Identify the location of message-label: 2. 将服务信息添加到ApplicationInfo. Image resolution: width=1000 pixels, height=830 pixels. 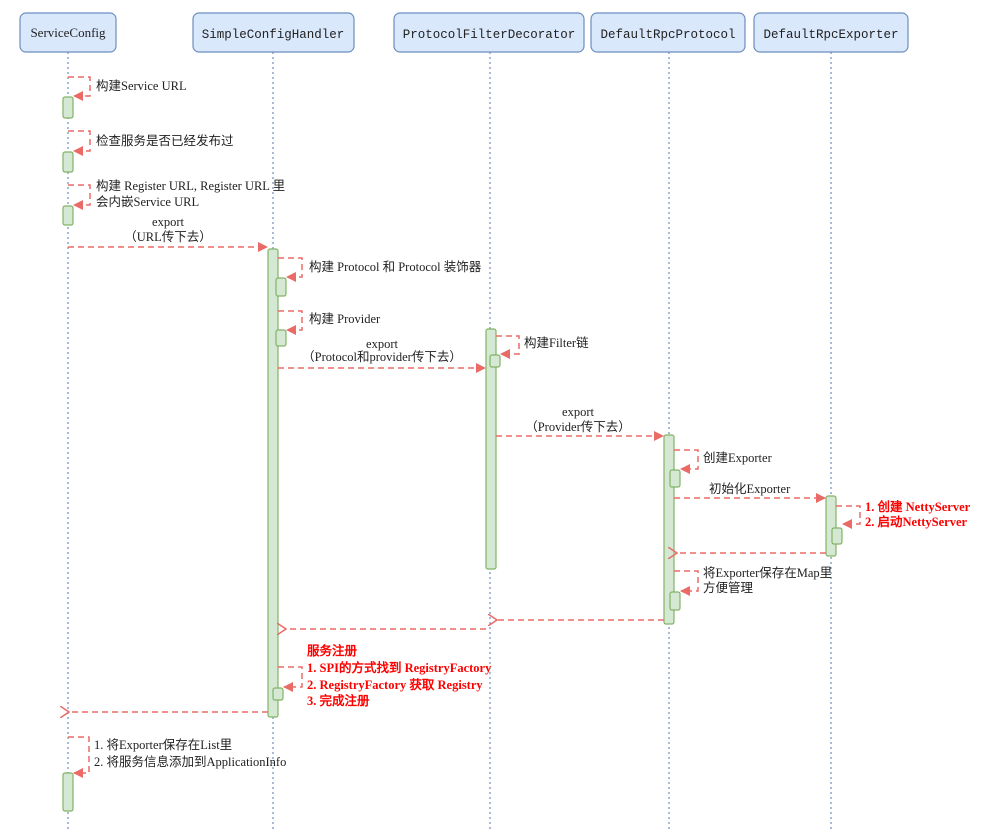
(190, 761).